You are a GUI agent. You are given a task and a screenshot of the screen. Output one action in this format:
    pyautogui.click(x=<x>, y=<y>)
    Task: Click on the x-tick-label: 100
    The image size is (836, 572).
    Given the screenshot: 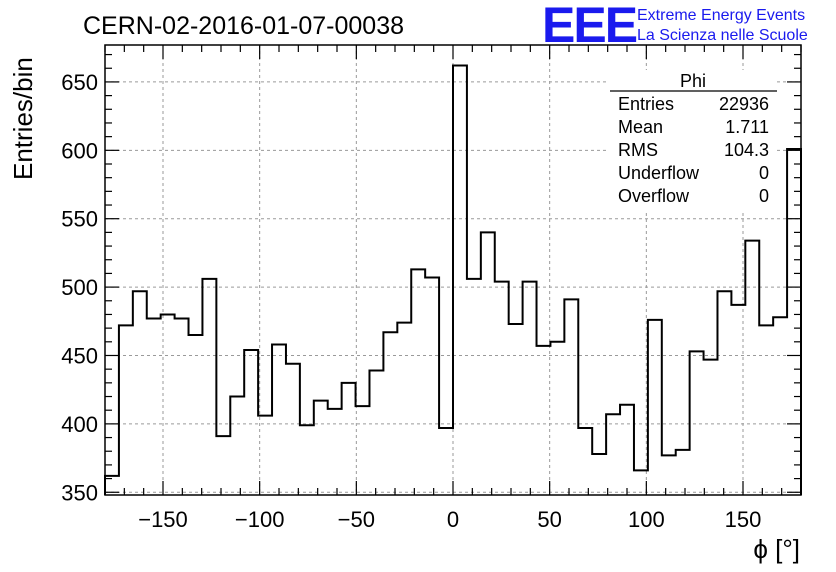 What is the action you would take?
    pyautogui.click(x=646, y=519)
    